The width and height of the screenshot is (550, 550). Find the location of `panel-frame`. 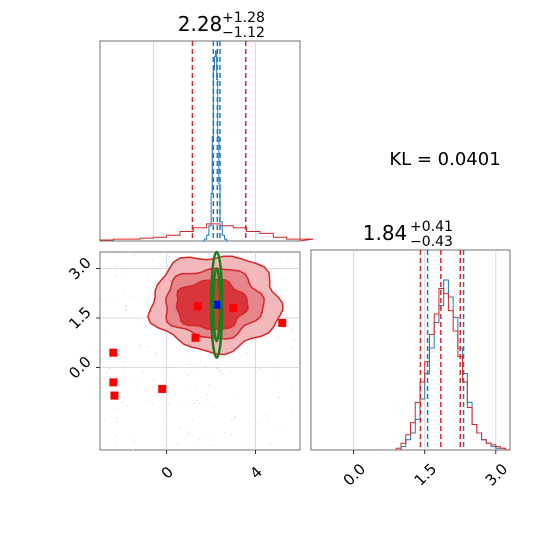

panel-frame is located at coordinates (410, 350).